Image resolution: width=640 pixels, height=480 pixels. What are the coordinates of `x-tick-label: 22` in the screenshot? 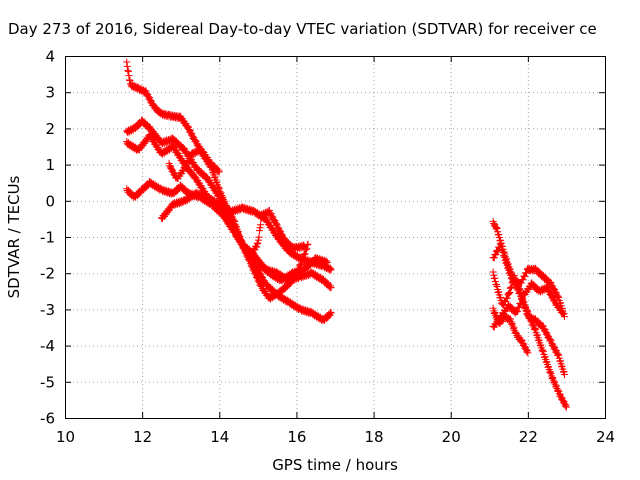 It's located at (528, 437).